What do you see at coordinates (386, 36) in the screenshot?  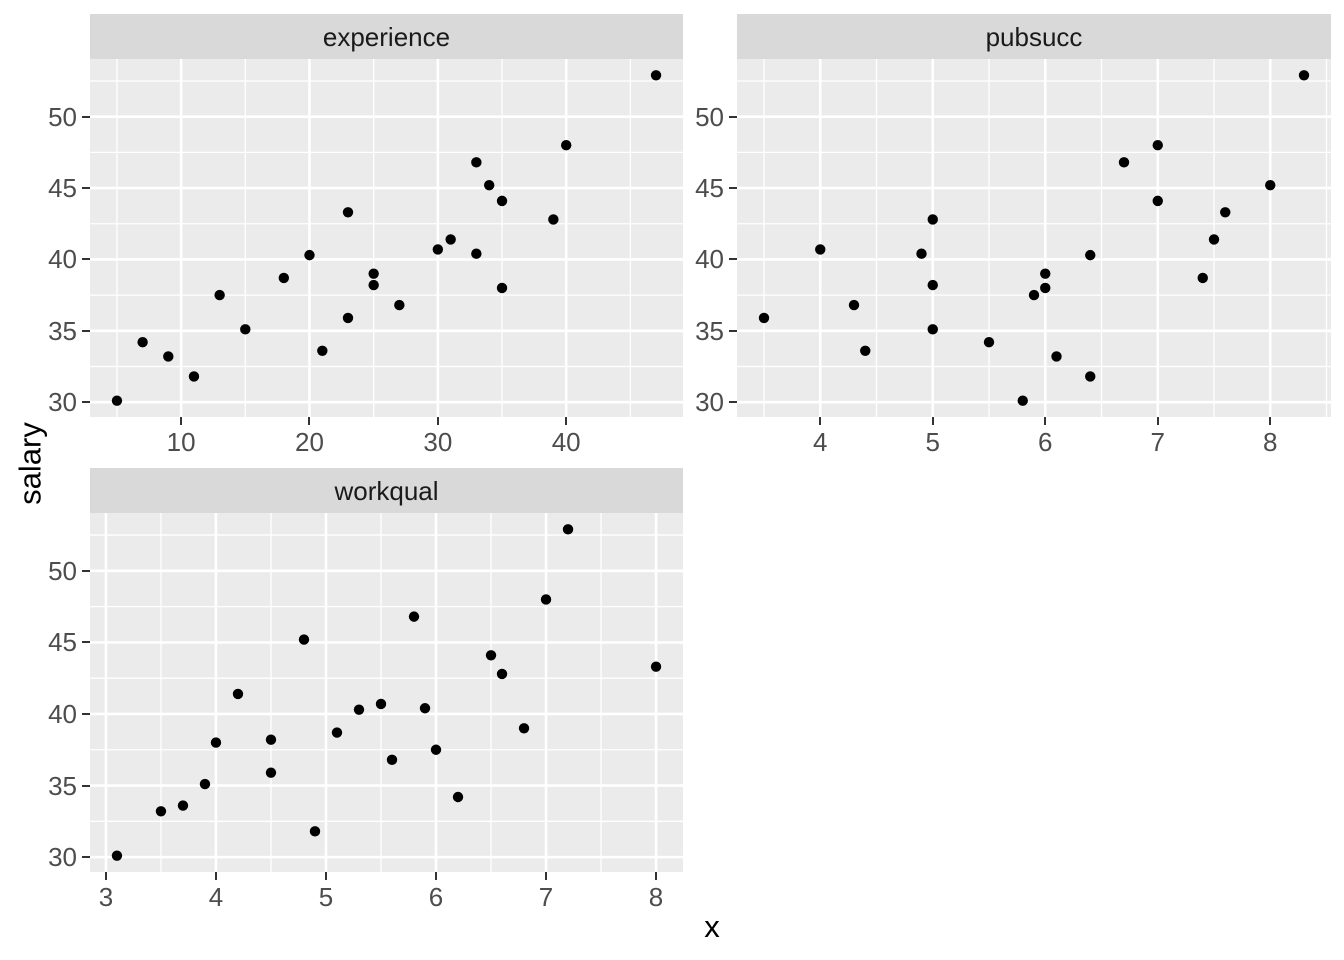 I see `facet-strip-label: experience` at bounding box center [386, 36].